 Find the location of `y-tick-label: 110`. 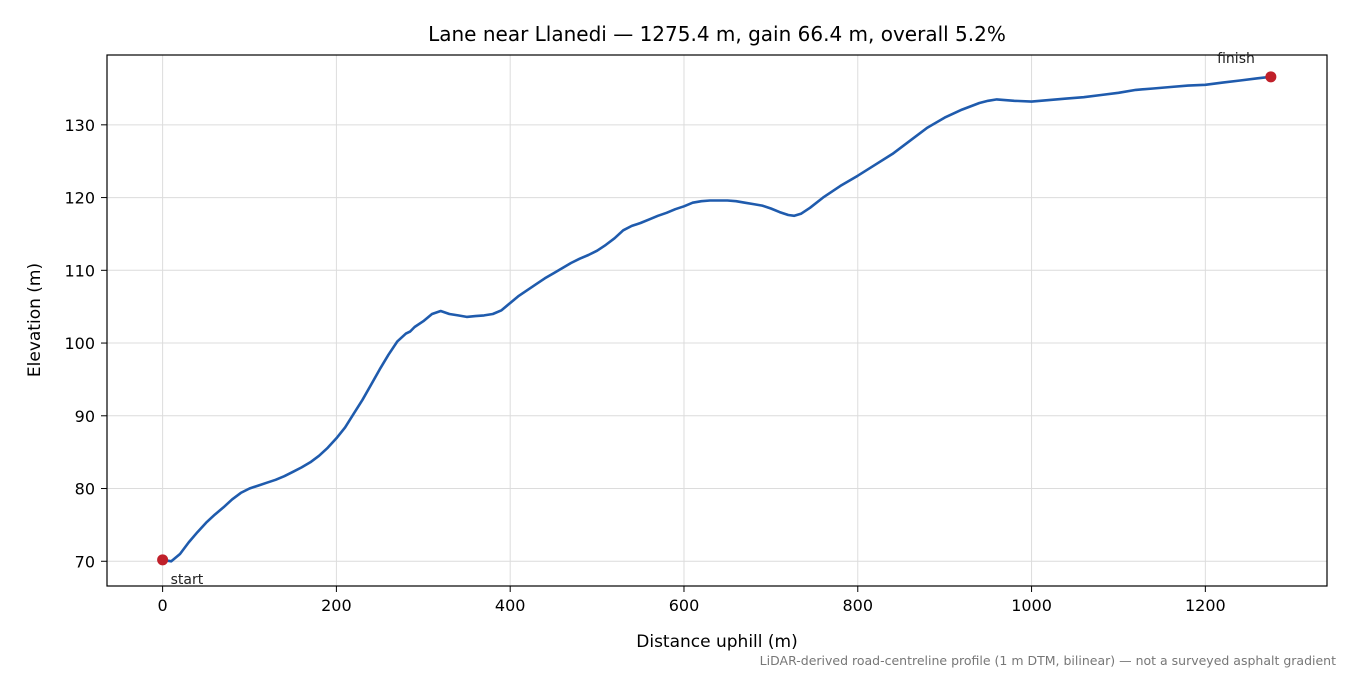

y-tick-label: 110 is located at coordinates (79, 270).